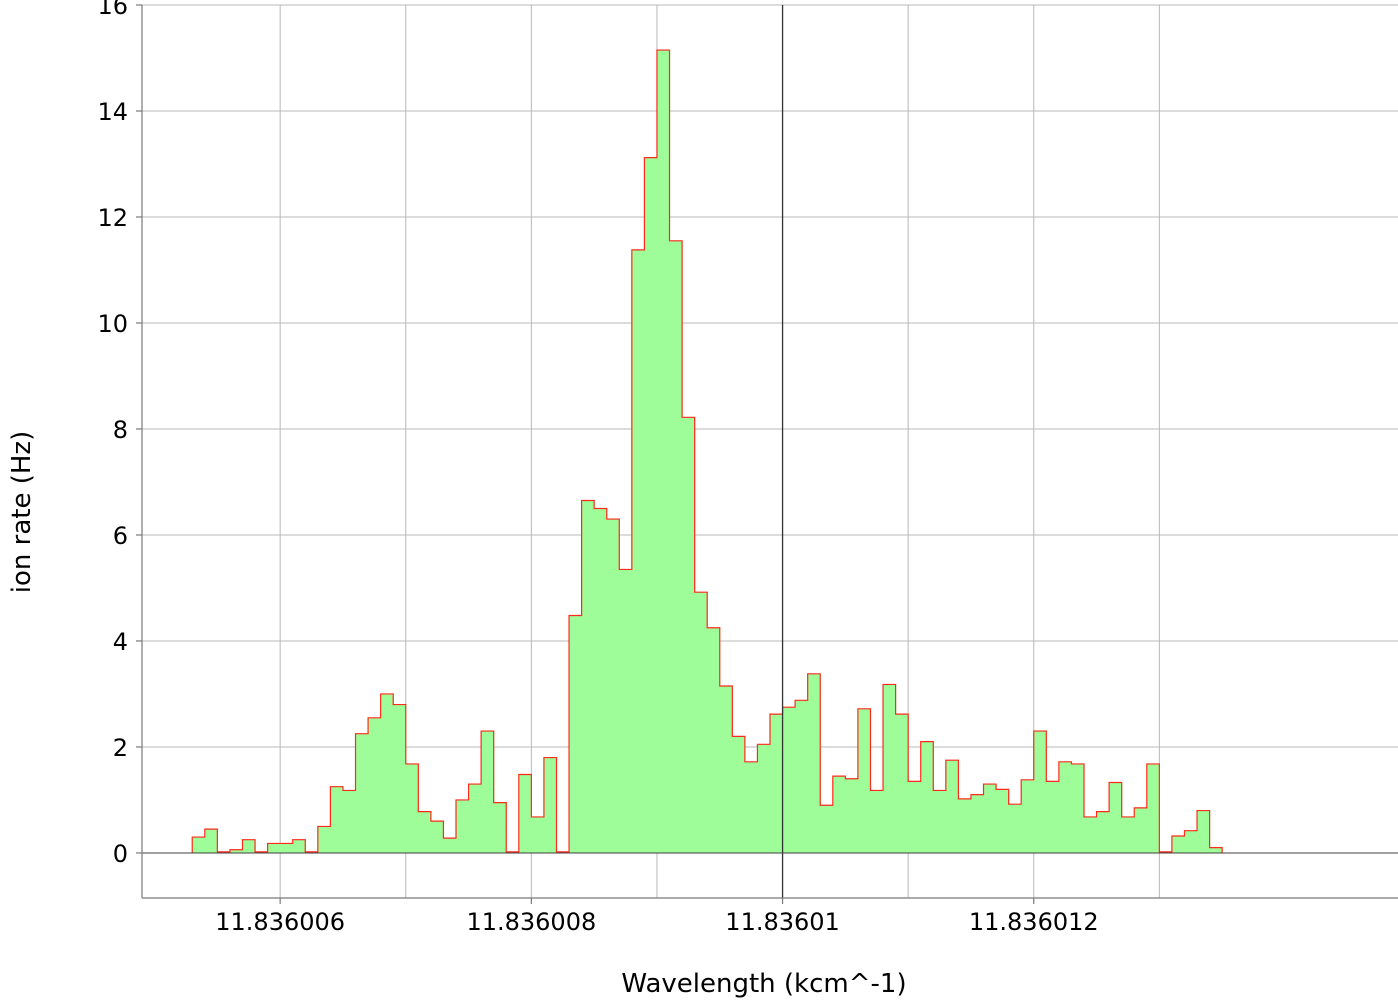 The height and width of the screenshot is (1000, 1398). I want to click on y-tick-label: 0, so click(120, 854).